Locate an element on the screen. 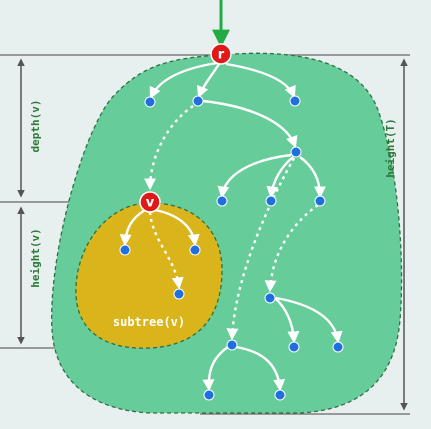 This screenshot has width=431, height=429. depth-label: depth(v) is located at coordinates (35, 126).